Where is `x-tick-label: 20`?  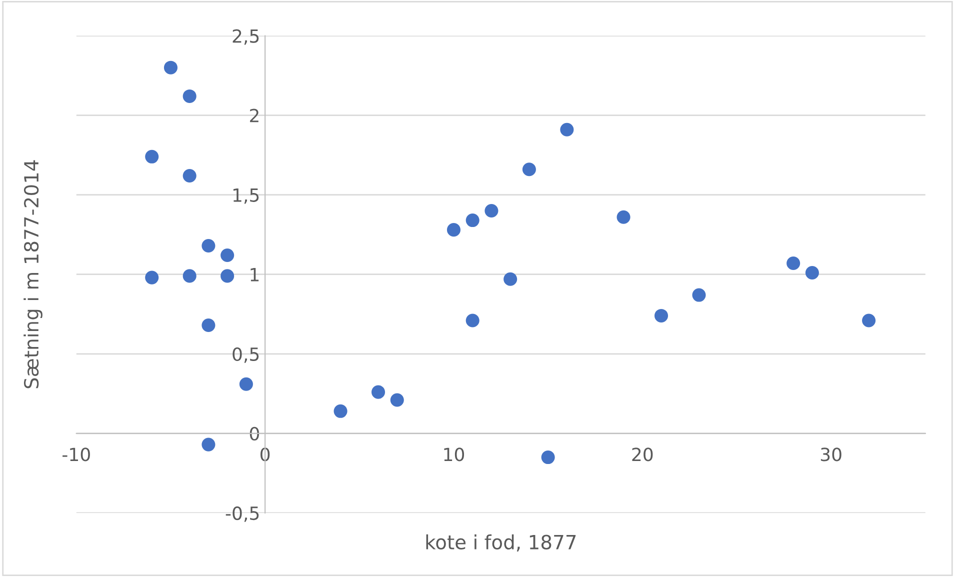 x-tick-label: 20 is located at coordinates (642, 455).